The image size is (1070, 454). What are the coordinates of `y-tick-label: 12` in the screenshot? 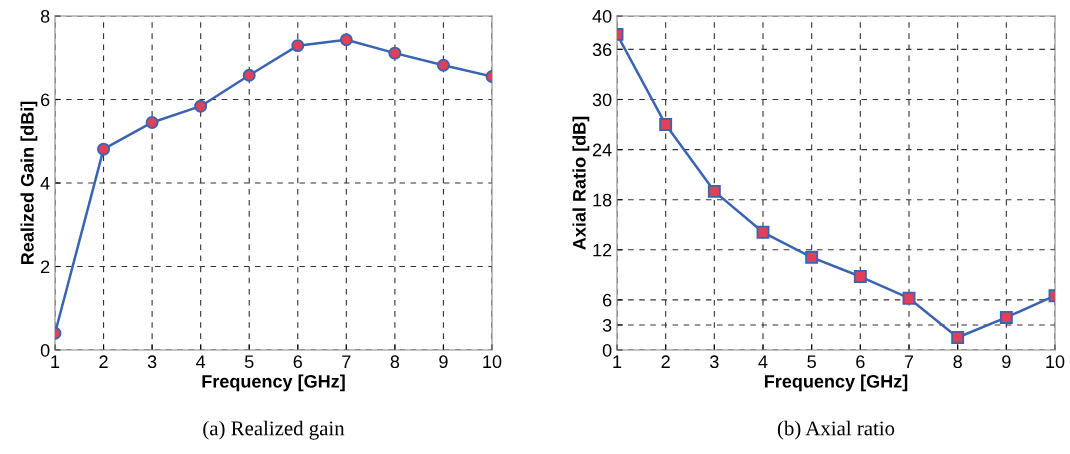 It's located at (602, 250).